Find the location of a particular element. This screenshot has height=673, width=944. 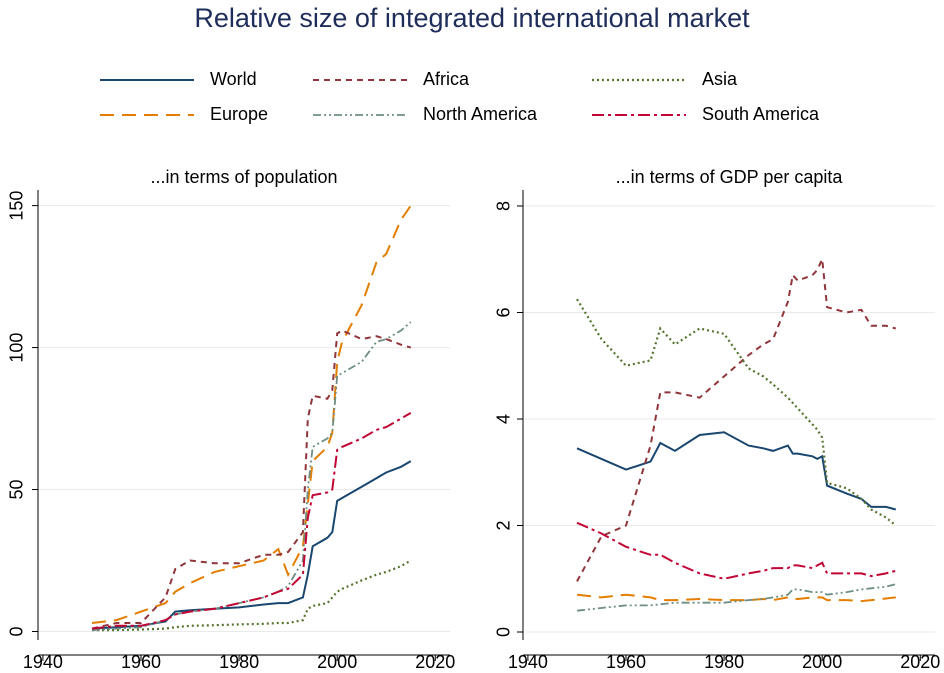

legend-label: World is located at coordinates (233, 79).